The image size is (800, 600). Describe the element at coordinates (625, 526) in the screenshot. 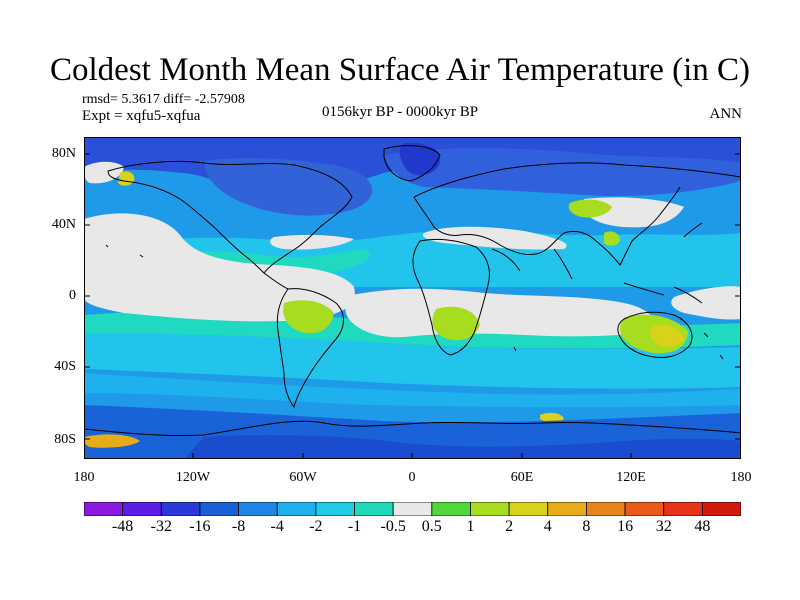

I see `colorbar-label: 16` at that location.